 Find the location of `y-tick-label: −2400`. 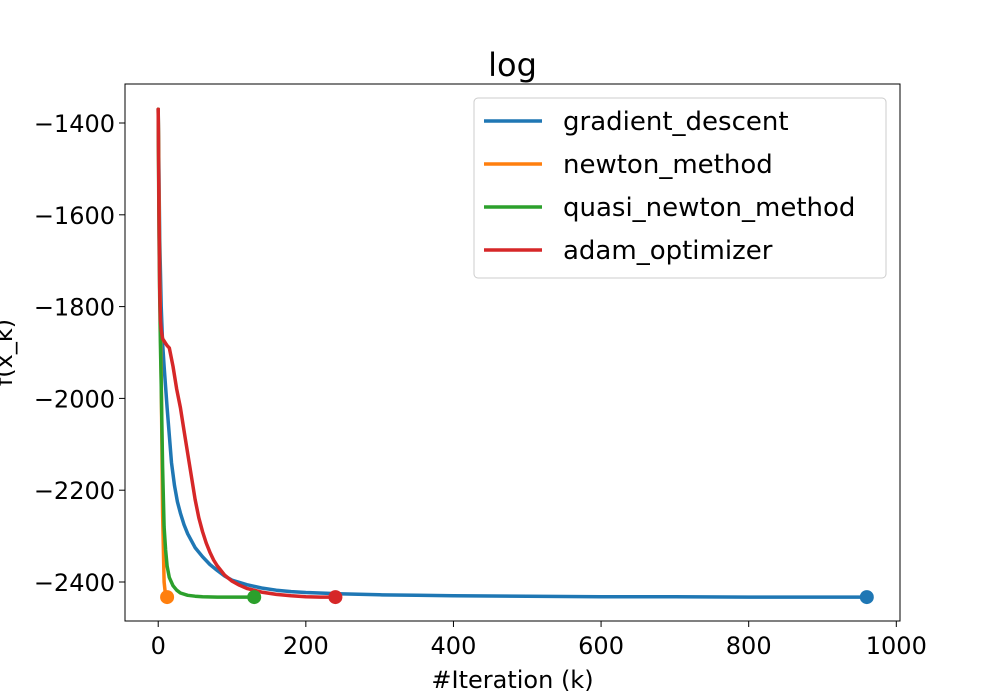

y-tick-label: −2400 is located at coordinates (74, 583).